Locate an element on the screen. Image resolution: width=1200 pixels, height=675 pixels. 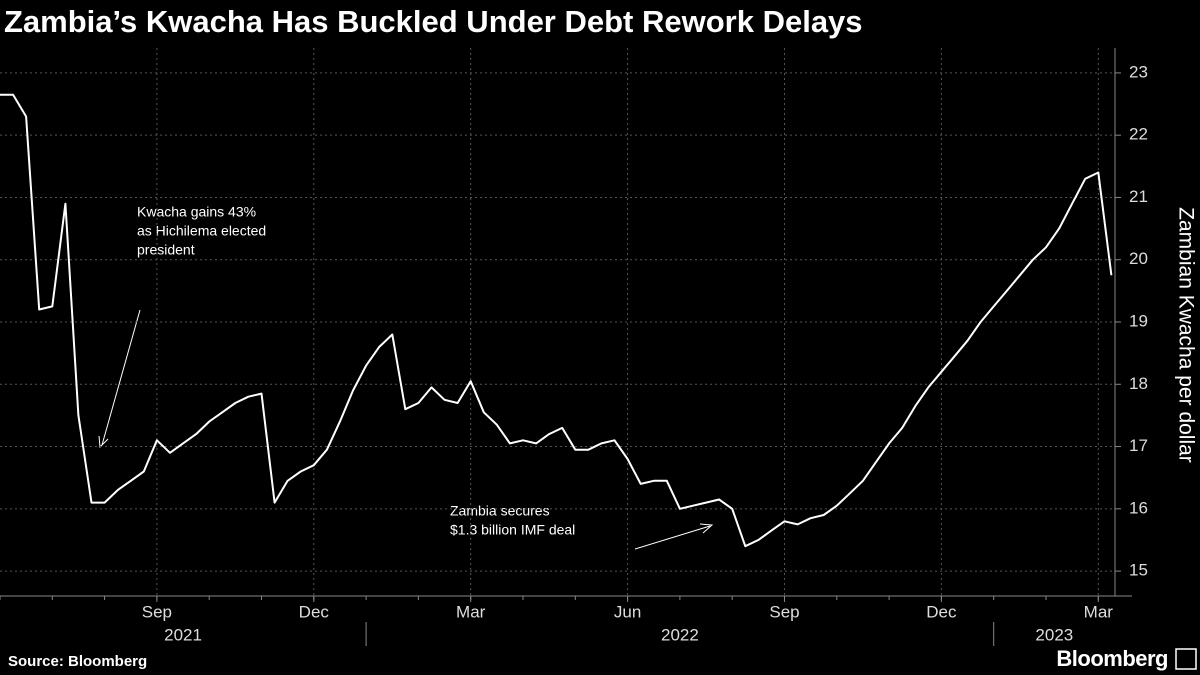
y-tick-label: 23 is located at coordinates (1138, 71).